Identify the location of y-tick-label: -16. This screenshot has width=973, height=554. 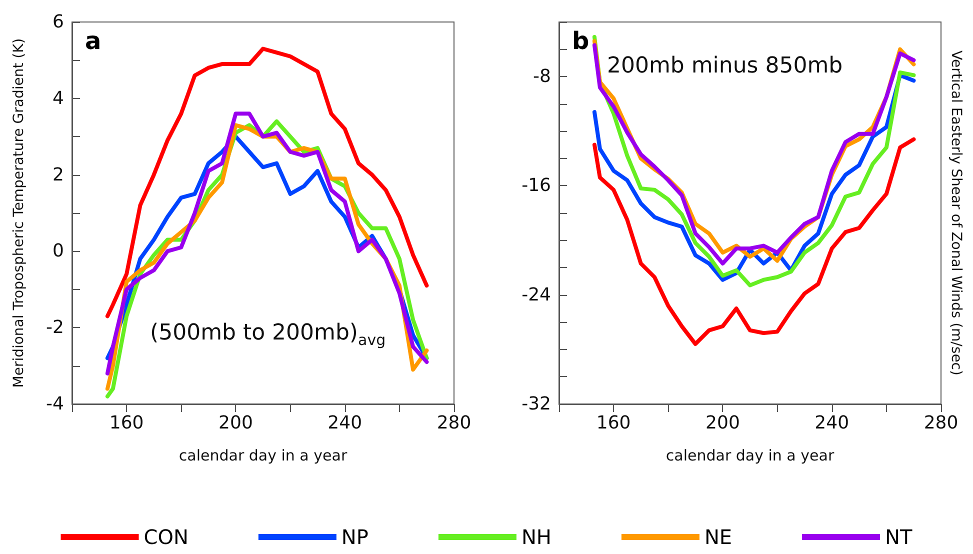
(536, 185).